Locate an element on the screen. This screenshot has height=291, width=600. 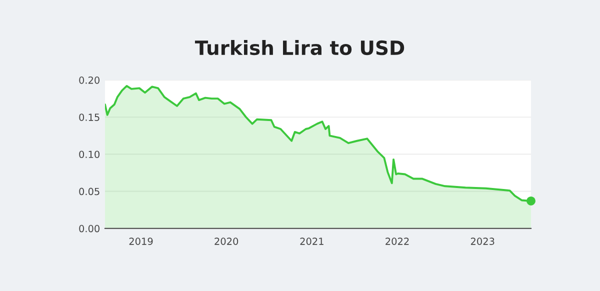
x-tick-label: 2020 is located at coordinates (226, 241).